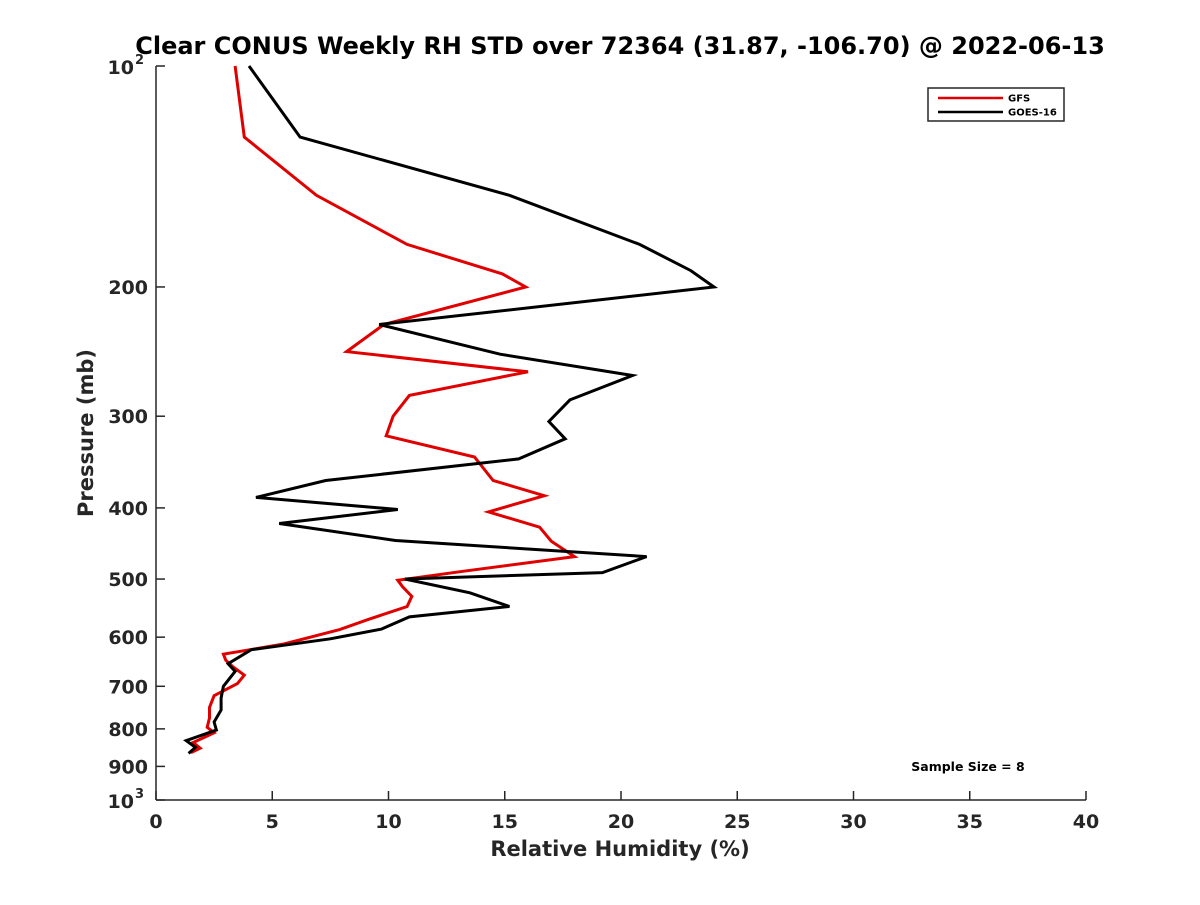  I want to click on x-tick-label: 35, so click(970, 822).